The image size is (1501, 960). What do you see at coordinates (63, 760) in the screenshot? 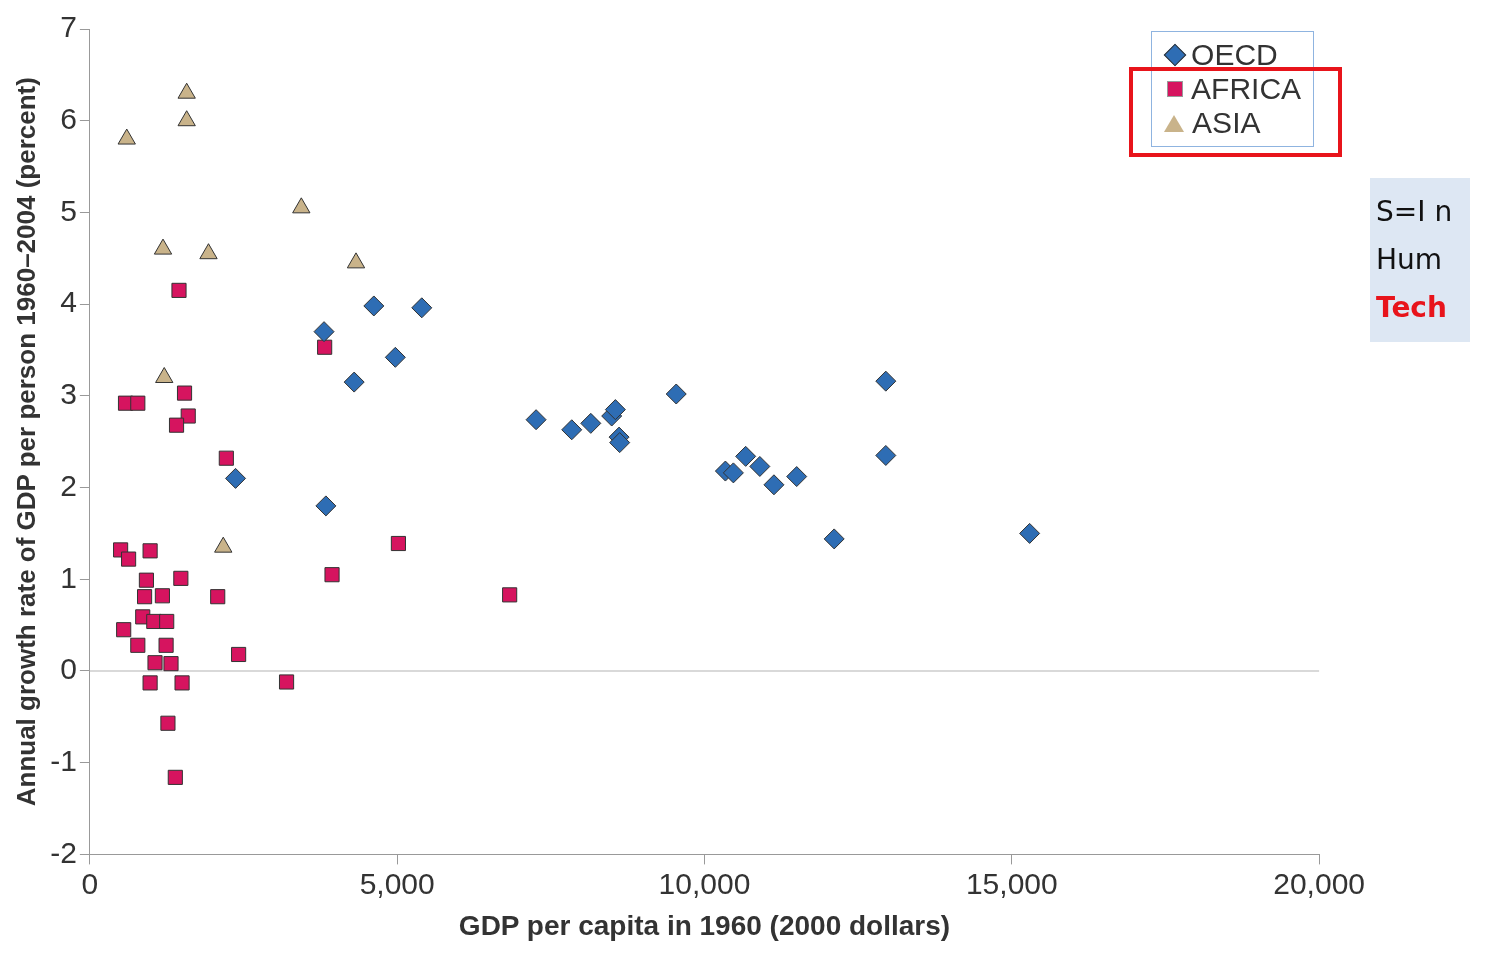
I see `y-tick-label: -1` at bounding box center [63, 760].